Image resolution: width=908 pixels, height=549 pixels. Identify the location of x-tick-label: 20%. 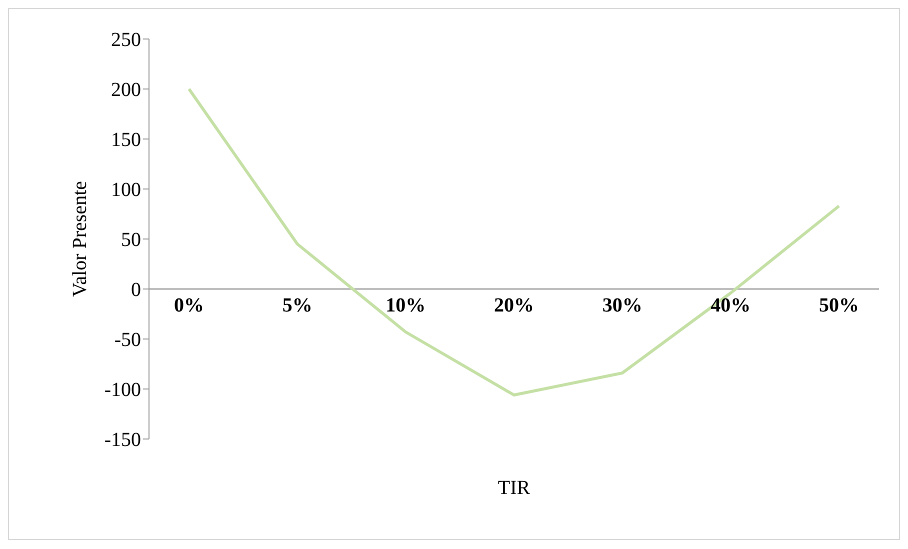
(514, 305).